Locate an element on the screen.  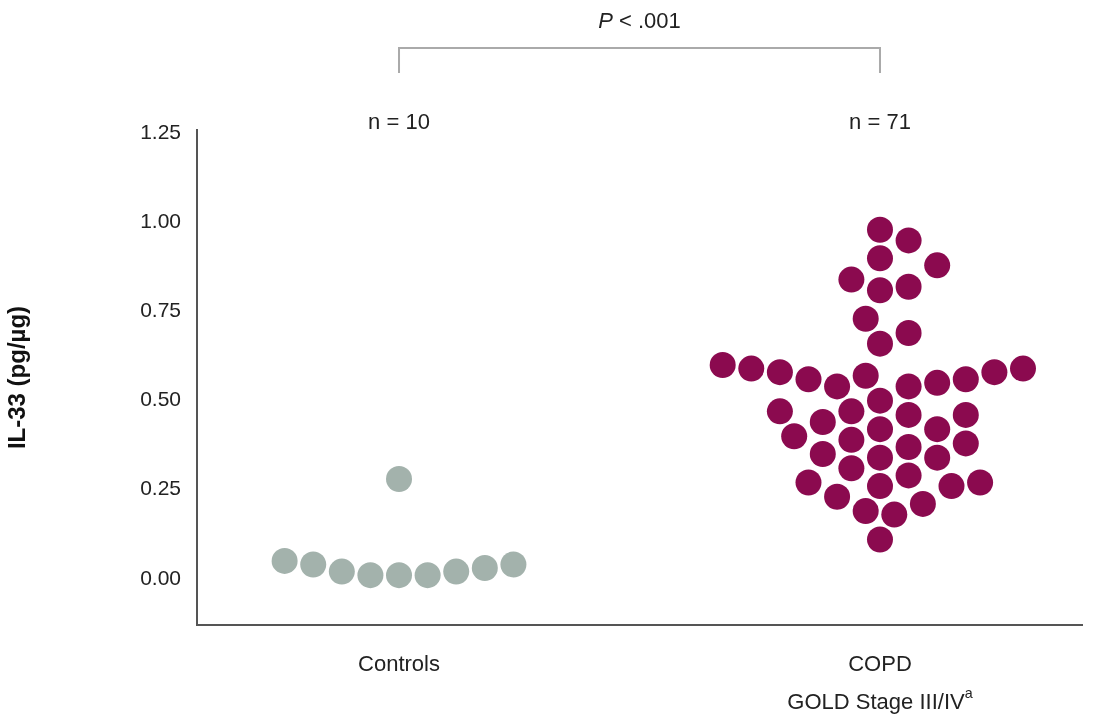
y-axis-title: IL-33 (pg/µg) is located at coordinates (17, 377).